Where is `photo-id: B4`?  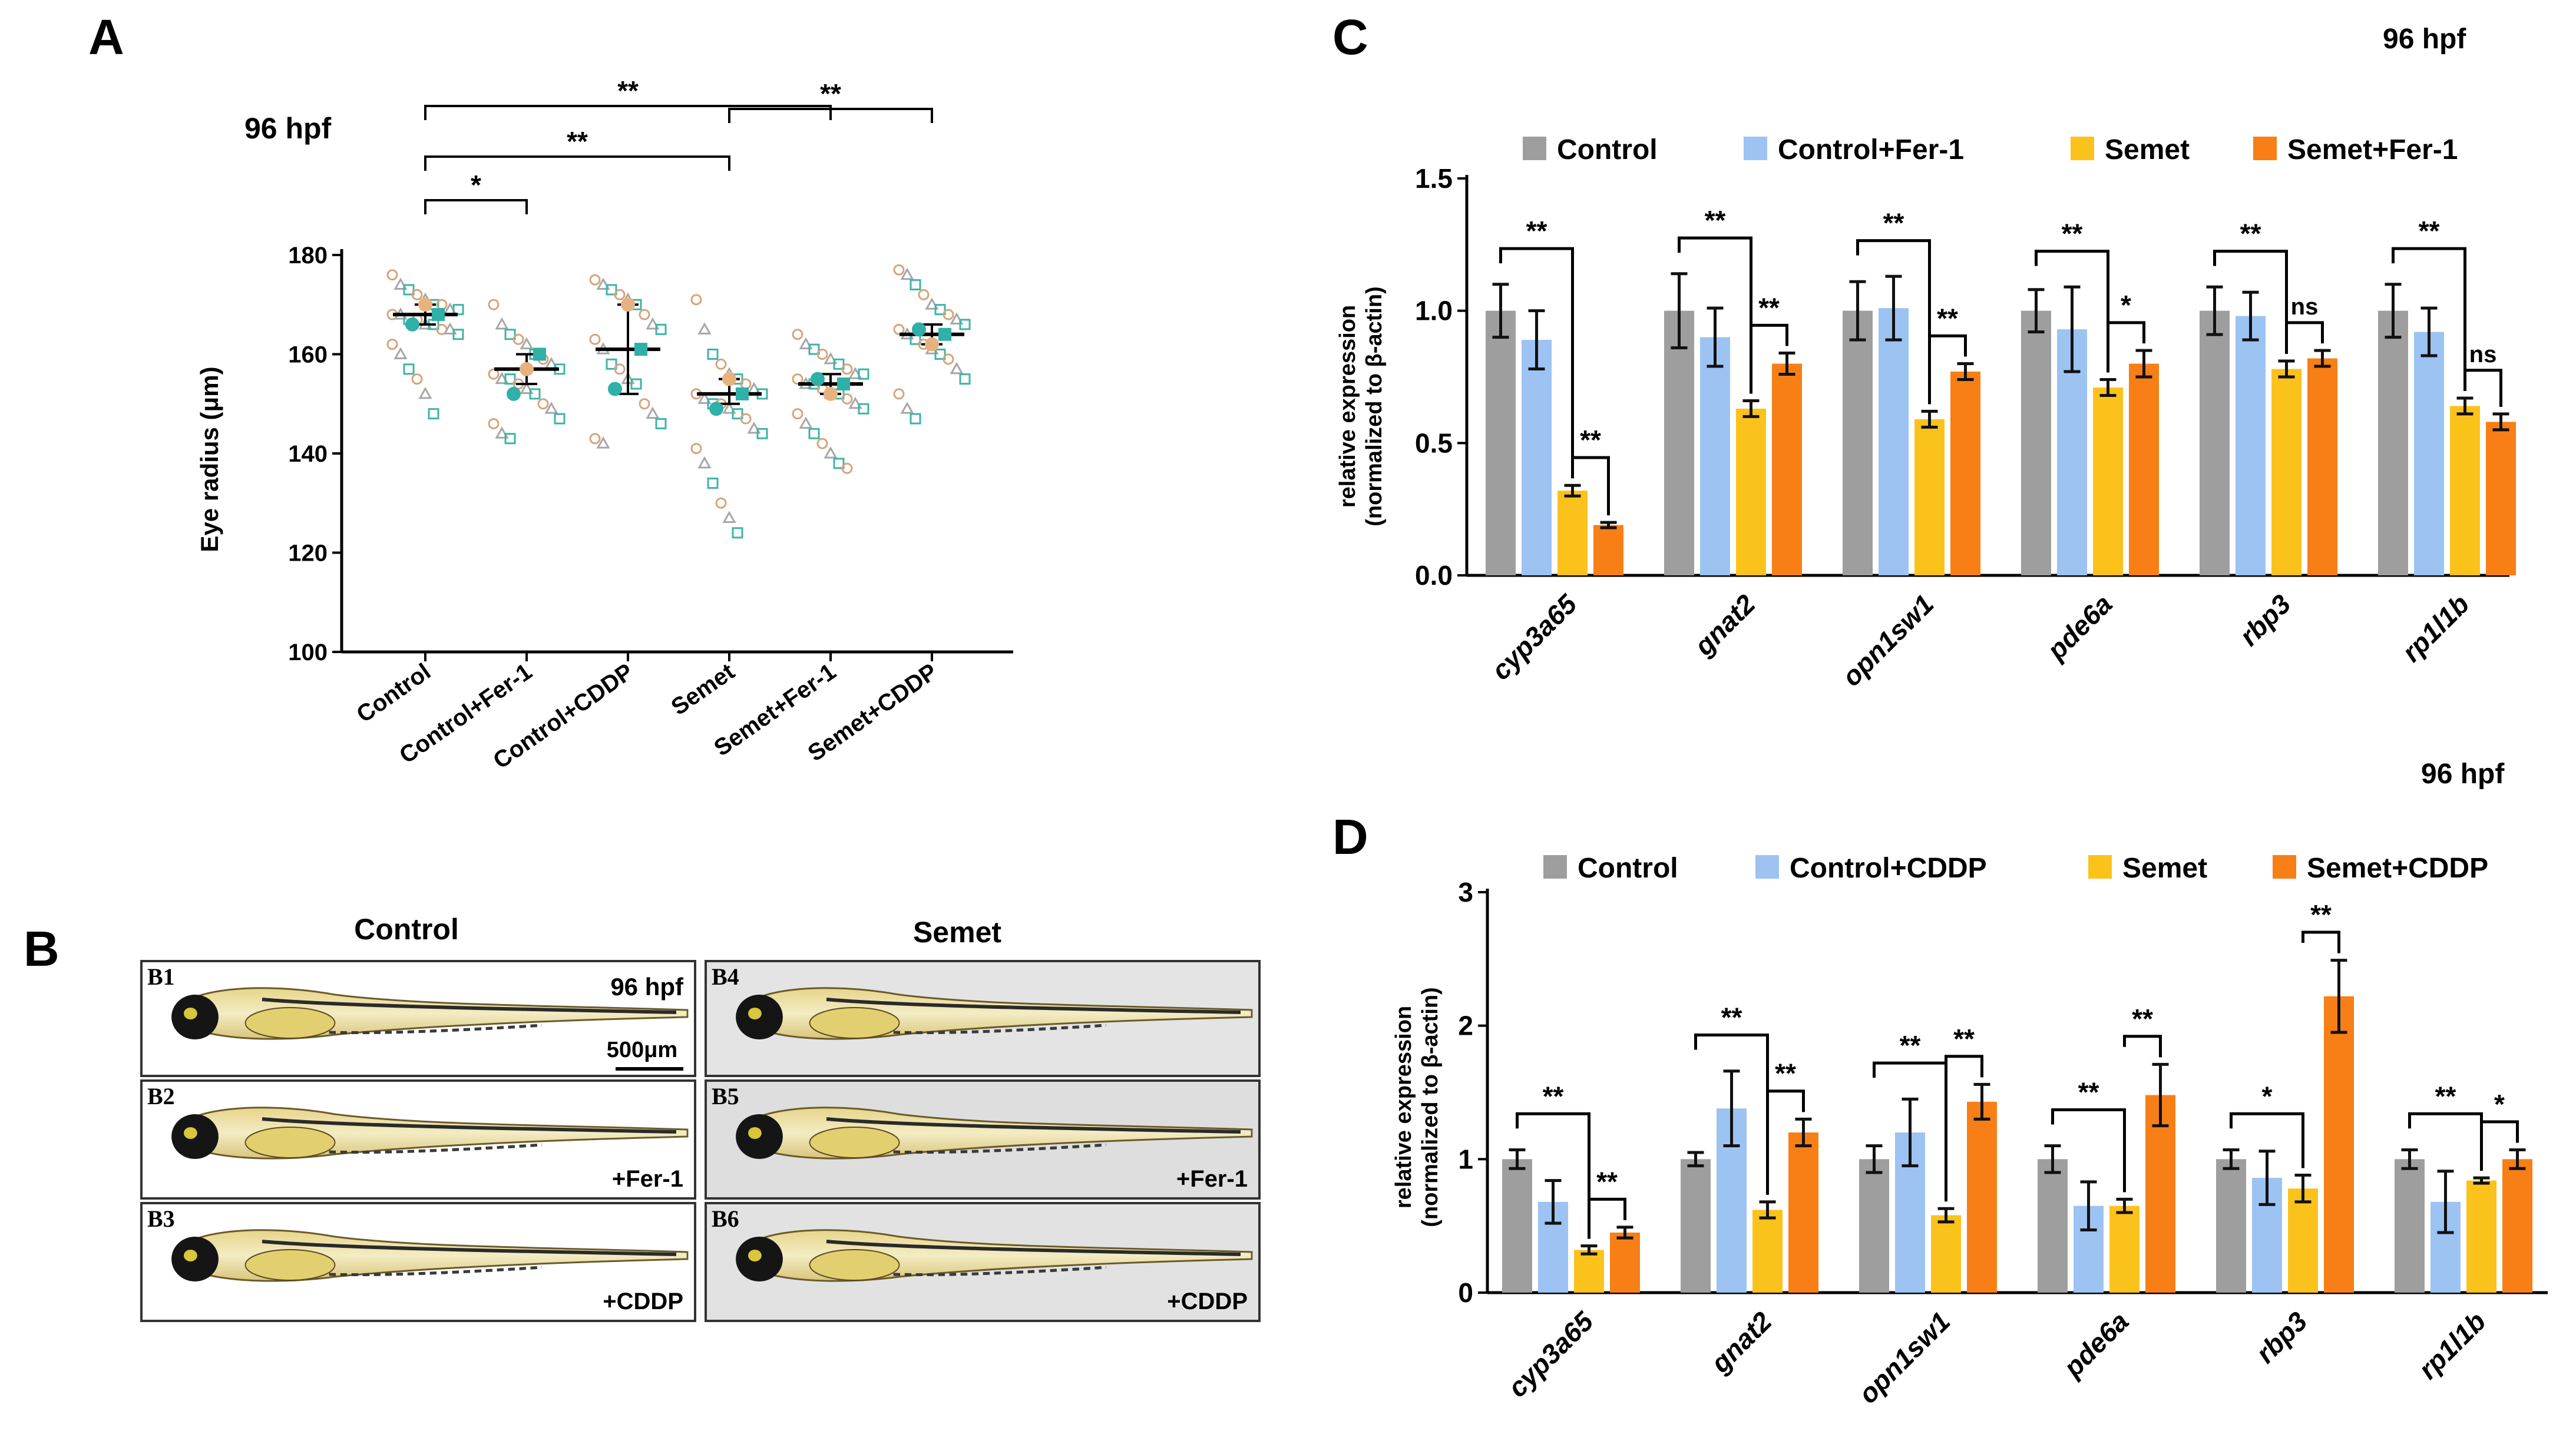
photo-id: B4 is located at coordinates (725, 976).